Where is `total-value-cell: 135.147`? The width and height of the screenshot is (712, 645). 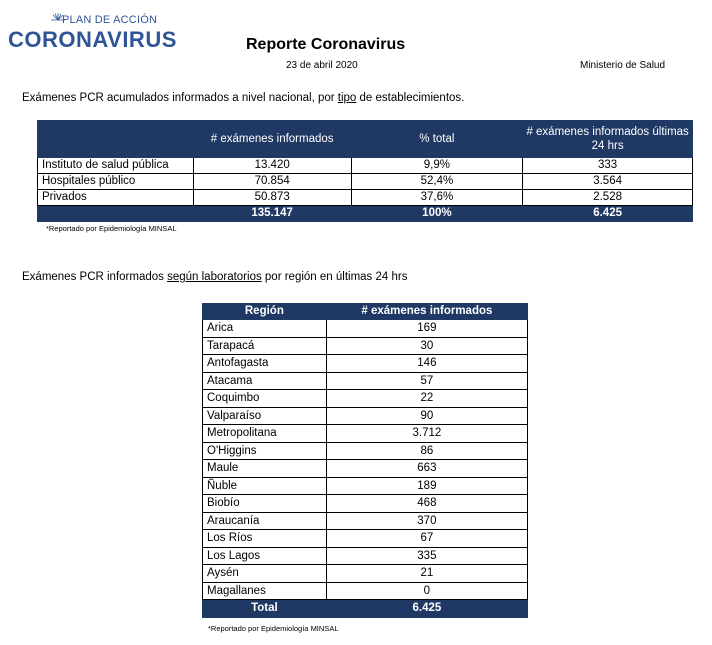 total-value-cell: 135.147 is located at coordinates (272, 213).